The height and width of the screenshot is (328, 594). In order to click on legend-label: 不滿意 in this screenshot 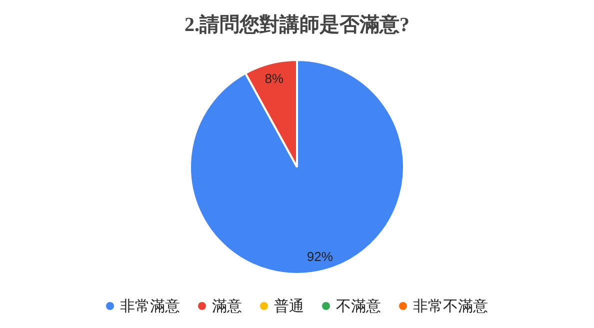, I will do `click(358, 306)`.